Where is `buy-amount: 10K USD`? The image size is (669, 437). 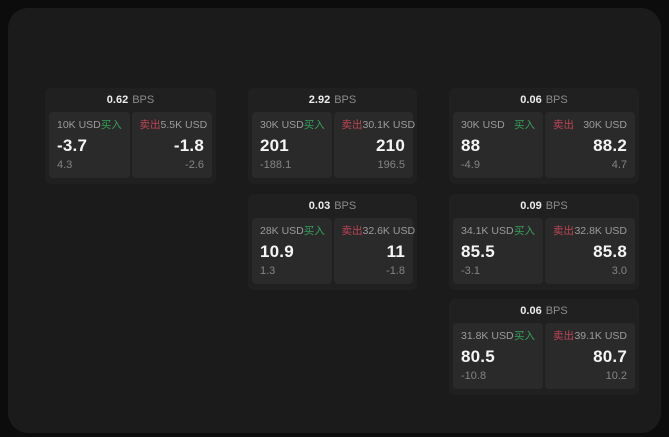
buy-amount: 10K USD is located at coordinates (79, 125).